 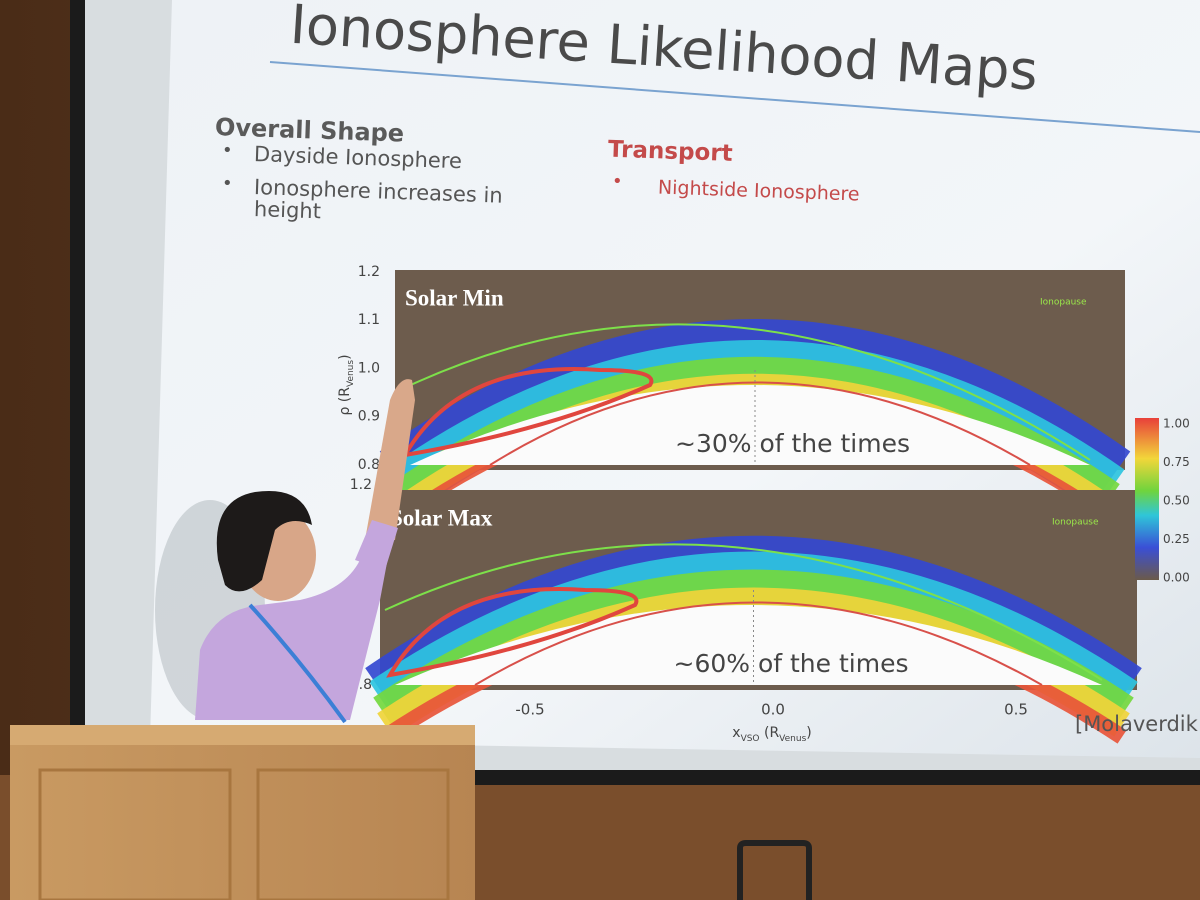 I want to click on sleeve, so click(x=376, y=545).